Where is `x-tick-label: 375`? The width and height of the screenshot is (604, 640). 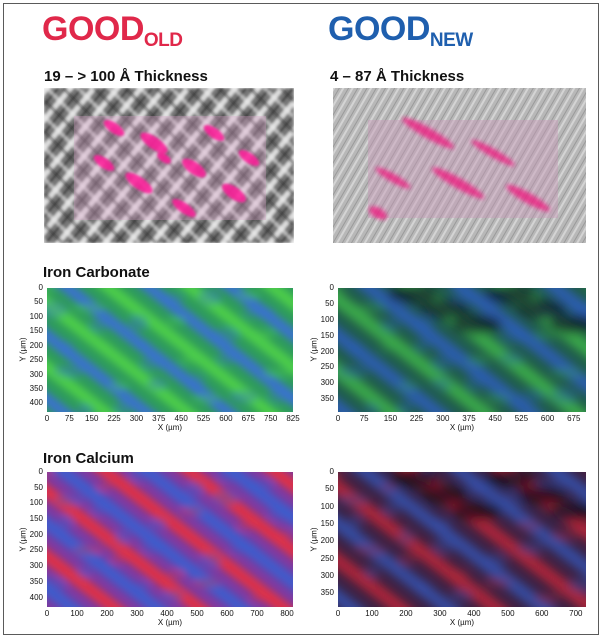
x-tick-label: 375 is located at coordinates (469, 418).